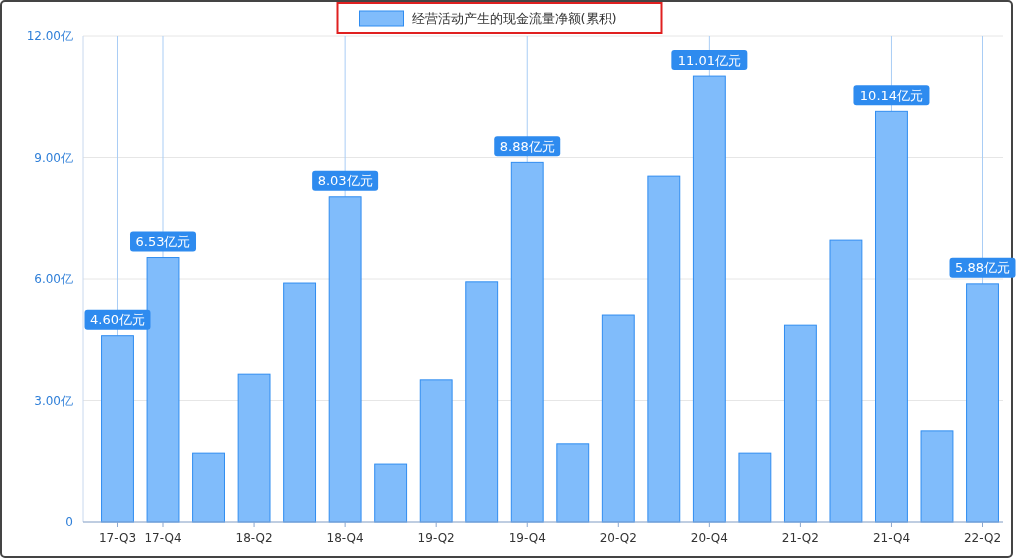 This screenshot has height=560, width=1017. Describe the element at coordinates (53, 279) in the screenshot. I see `y-tick-label: 6.00亿` at that location.